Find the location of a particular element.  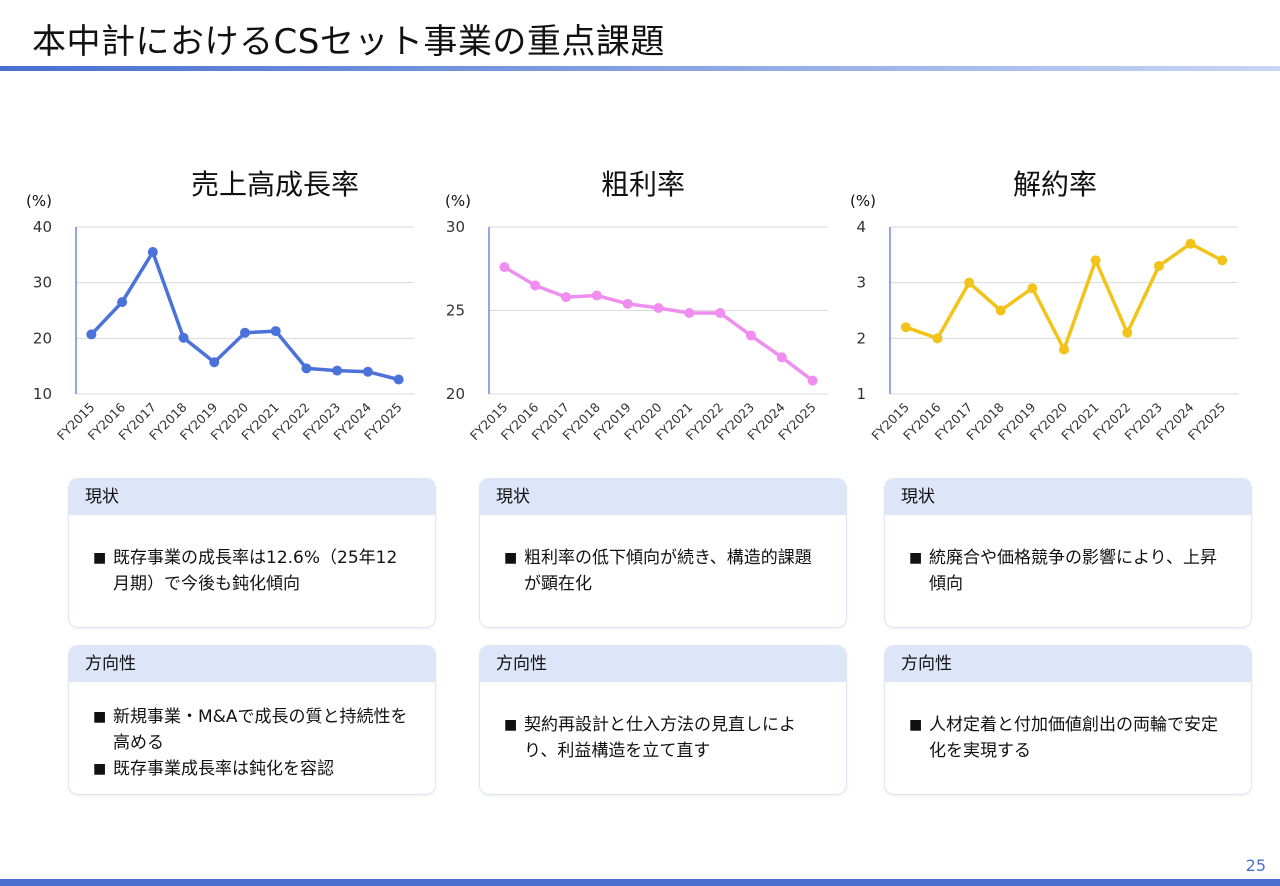

bullet-text: 既存事業の成長率は12.6%（25年12月期）で今後も鈍化傾向 is located at coordinates (255, 571).